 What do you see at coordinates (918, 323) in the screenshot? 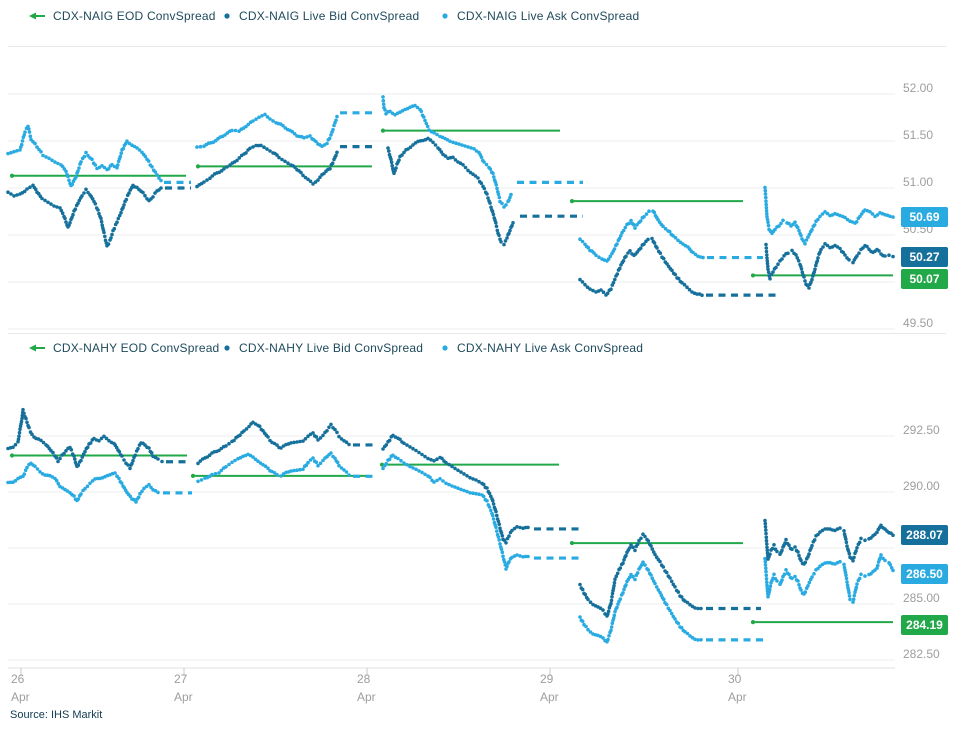
I see `y-axis-tick-label: 49.50` at bounding box center [918, 323].